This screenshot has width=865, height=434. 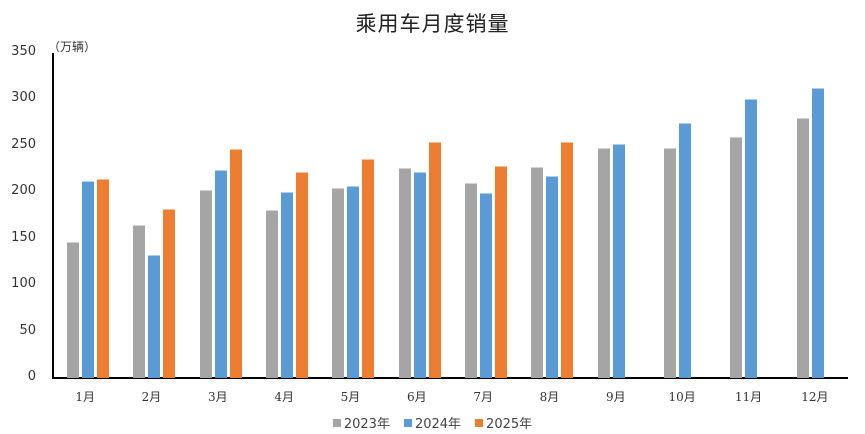 I want to click on x-tick-label: 10月, so click(x=682, y=397).